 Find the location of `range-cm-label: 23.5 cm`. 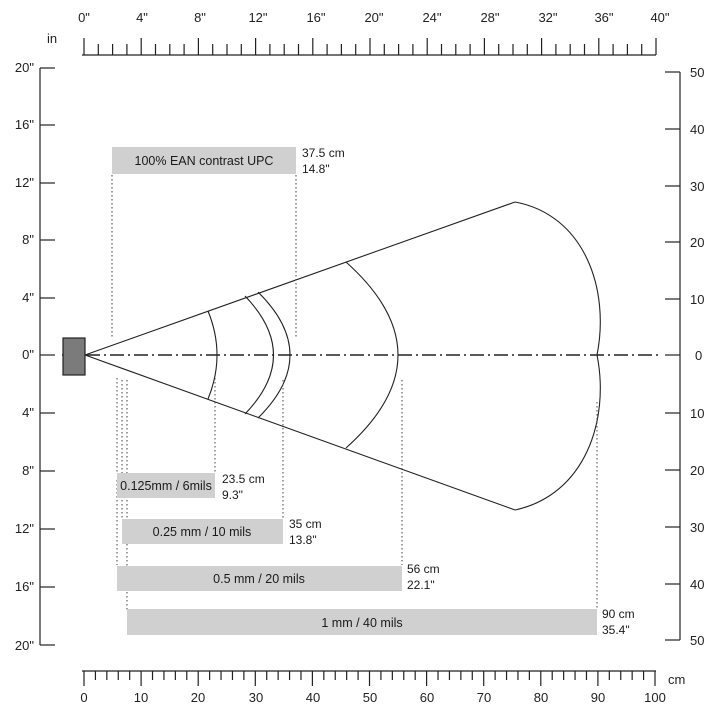

range-cm-label: 23.5 cm is located at coordinates (243, 479).